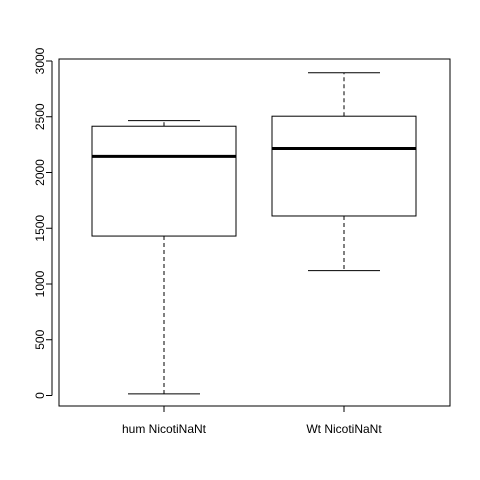 The width and height of the screenshot is (480, 480). Describe the element at coordinates (40, 172) in the screenshot. I see `y-tick-label: 2000` at that location.